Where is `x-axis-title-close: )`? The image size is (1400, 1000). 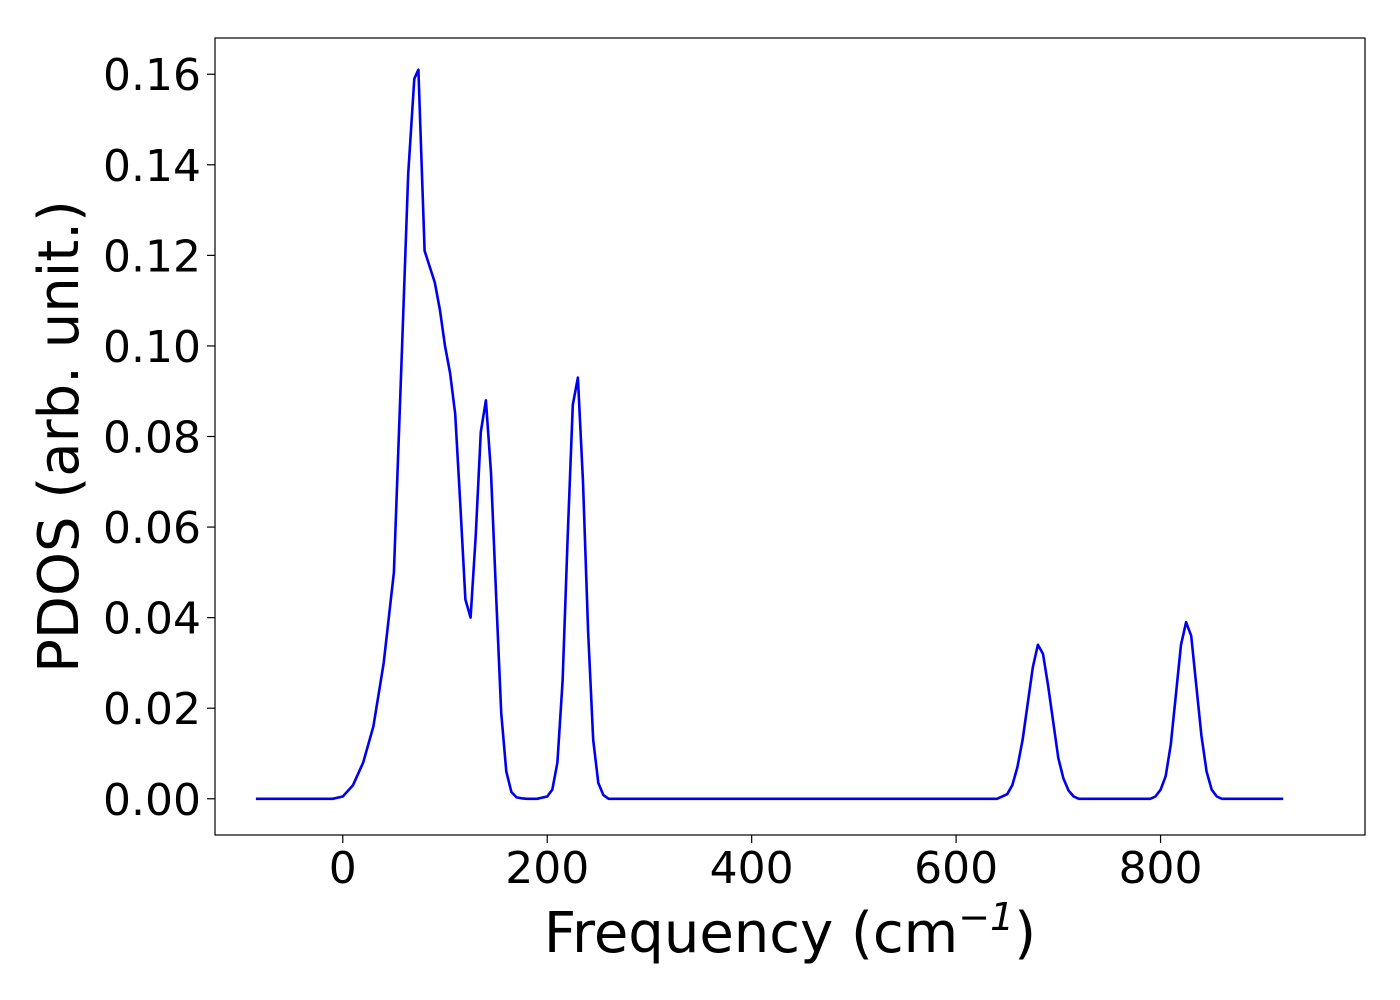 x-axis-title-close: ) is located at coordinates (1025, 933).